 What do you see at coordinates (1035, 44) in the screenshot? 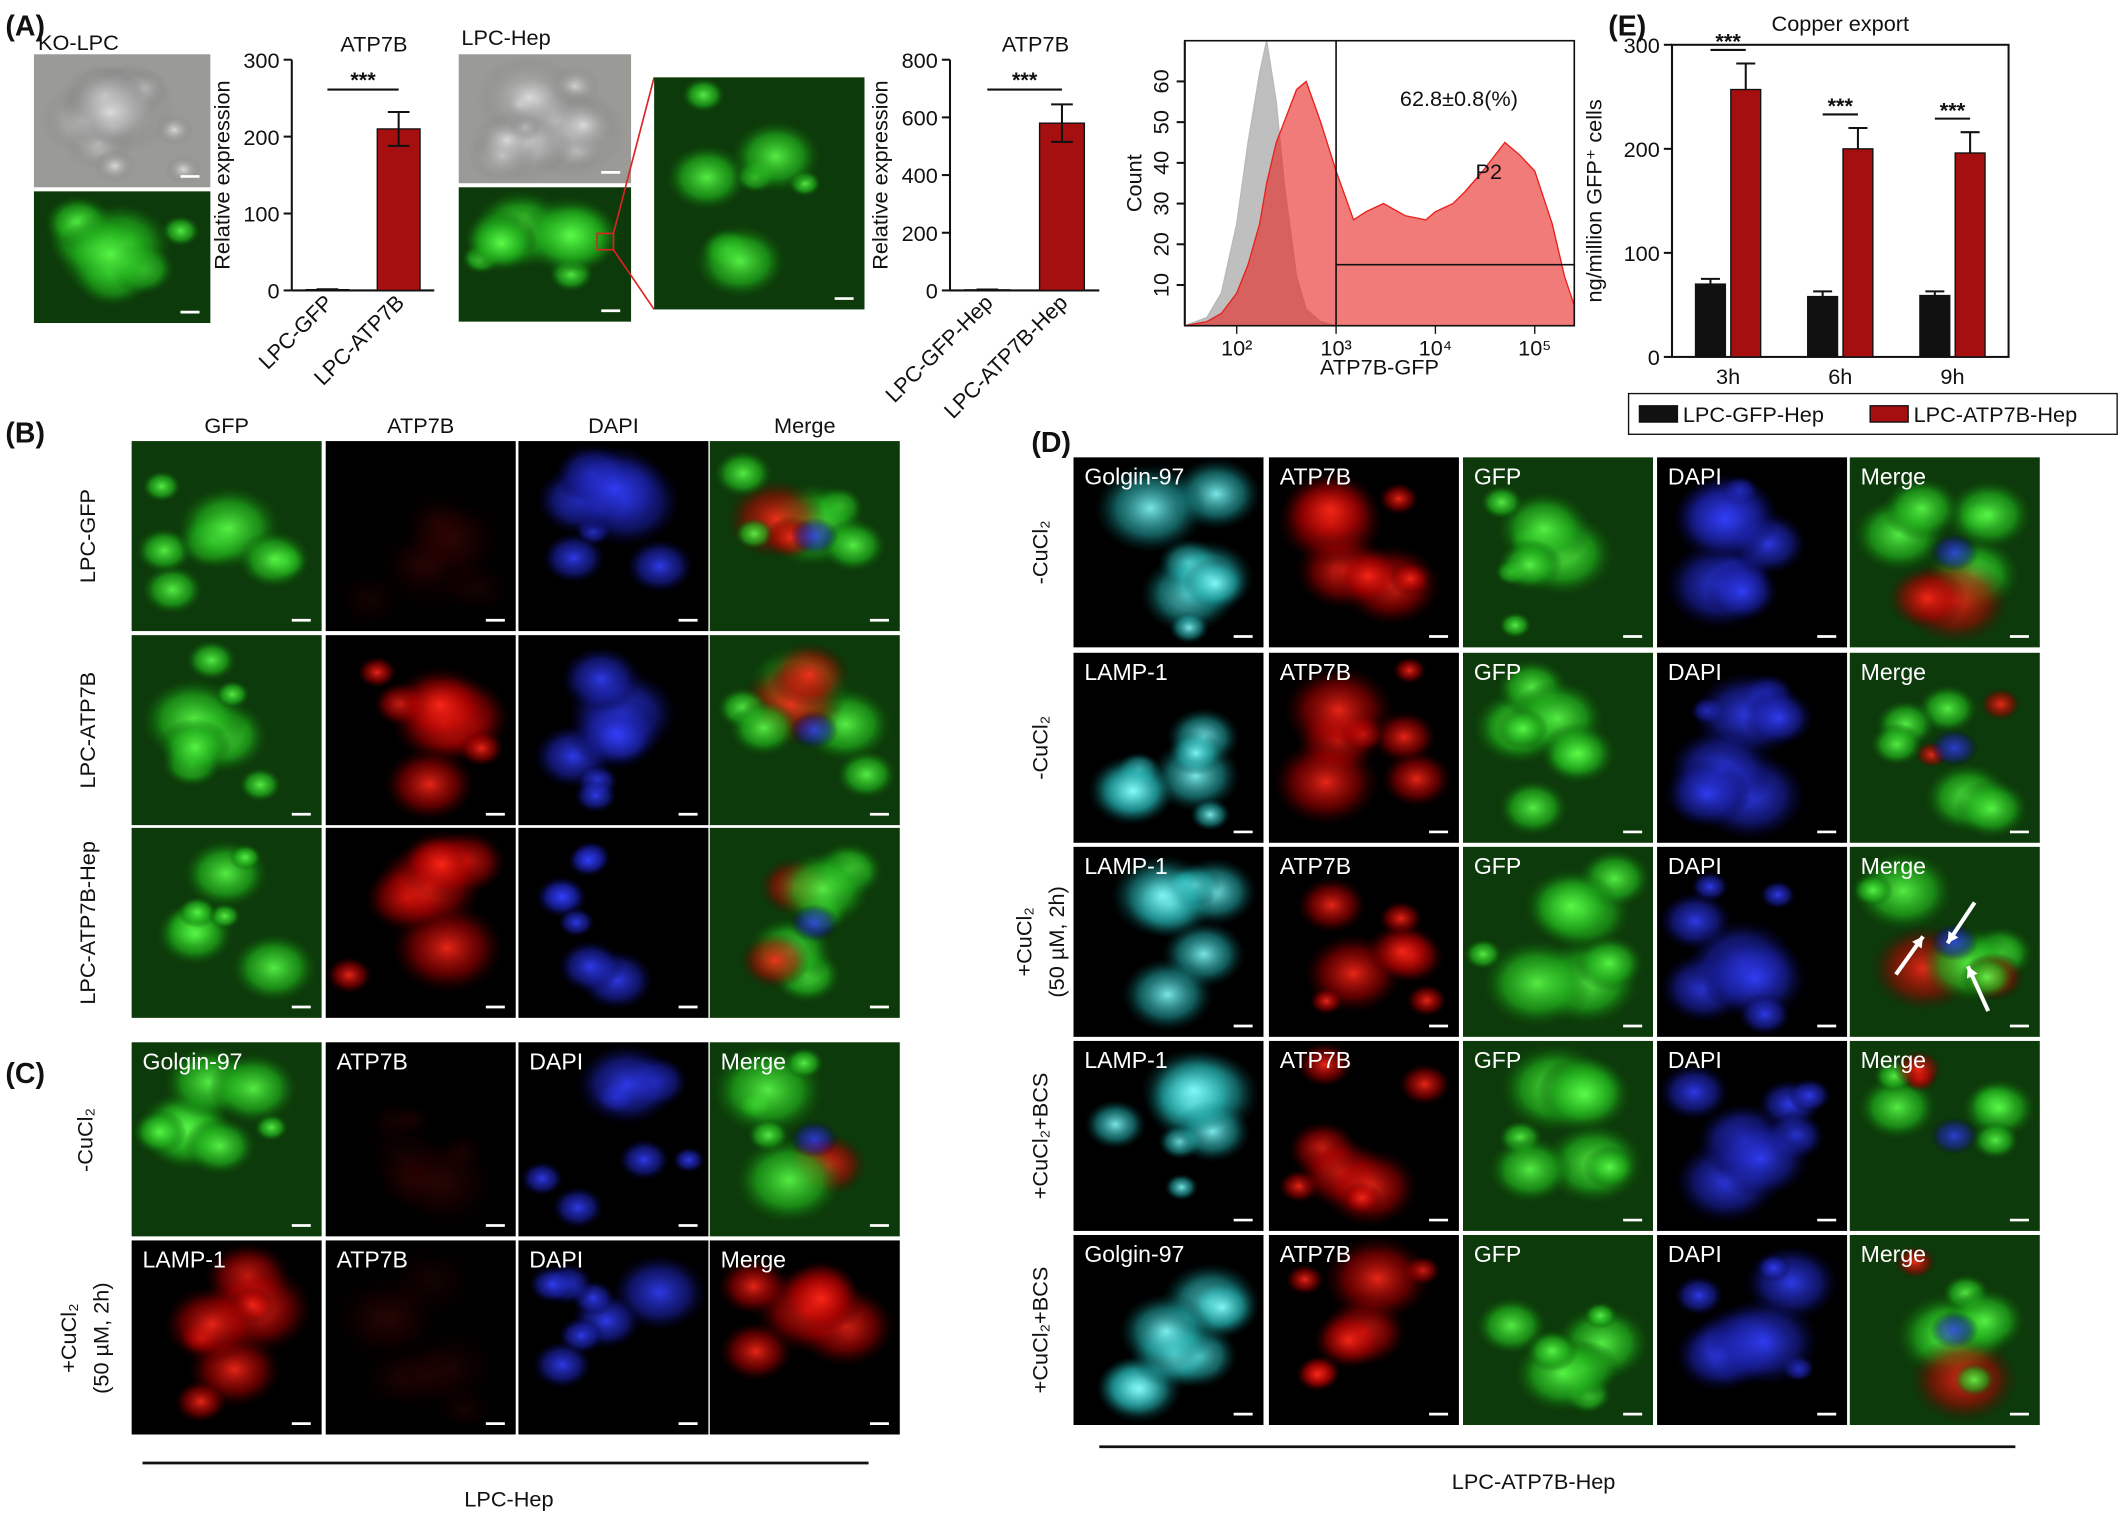
I see `chart-title: ATP7B` at bounding box center [1035, 44].